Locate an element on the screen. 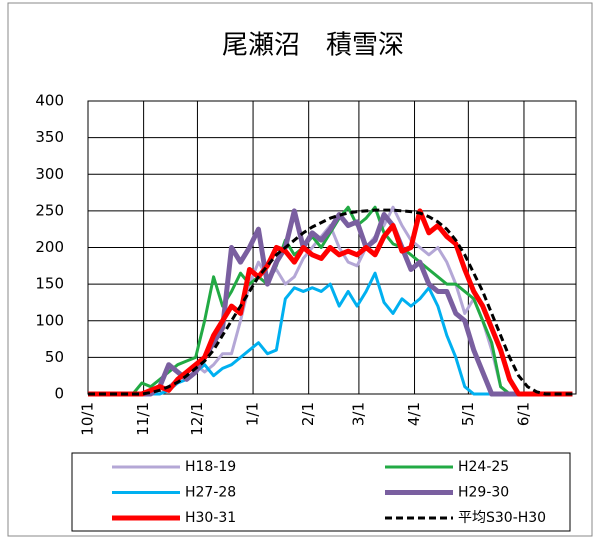 The image size is (604, 544). y-tick-label: 250 is located at coordinates (49, 210).